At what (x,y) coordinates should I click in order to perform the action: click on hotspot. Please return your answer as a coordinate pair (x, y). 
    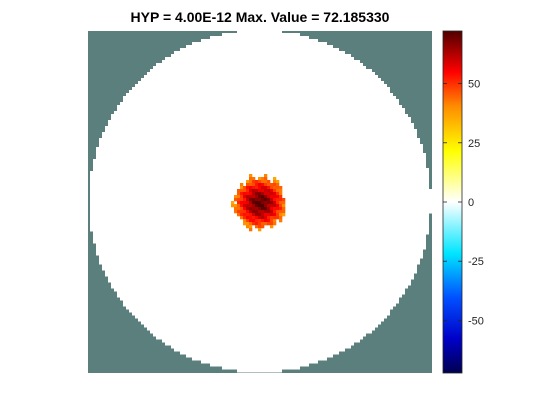
    Looking at the image, I should click on (258, 203).